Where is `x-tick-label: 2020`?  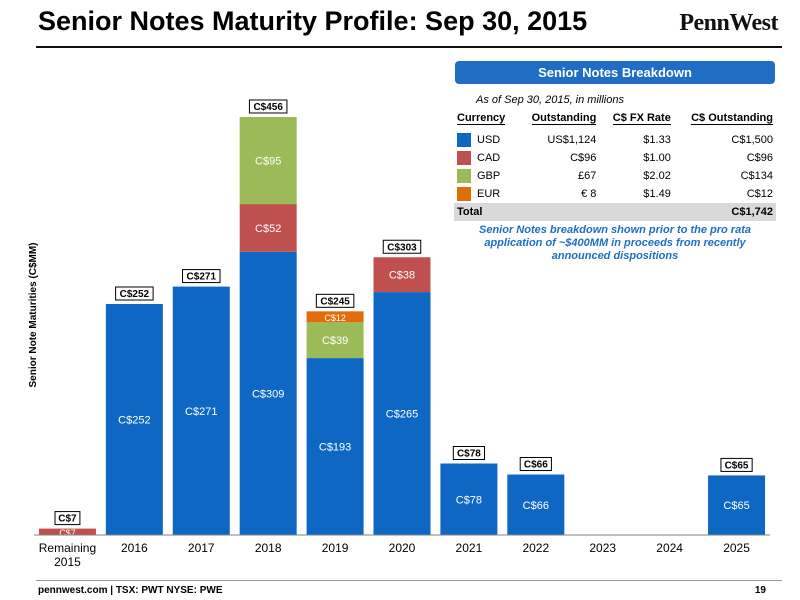
x-tick-label: 2020 is located at coordinates (402, 548).